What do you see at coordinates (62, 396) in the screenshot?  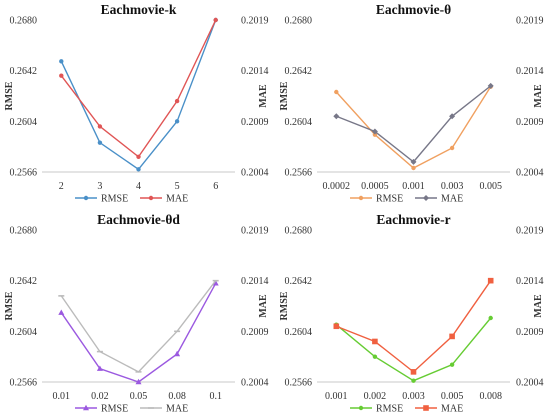 I see `x-tick-label: 0.01` at bounding box center [62, 396].